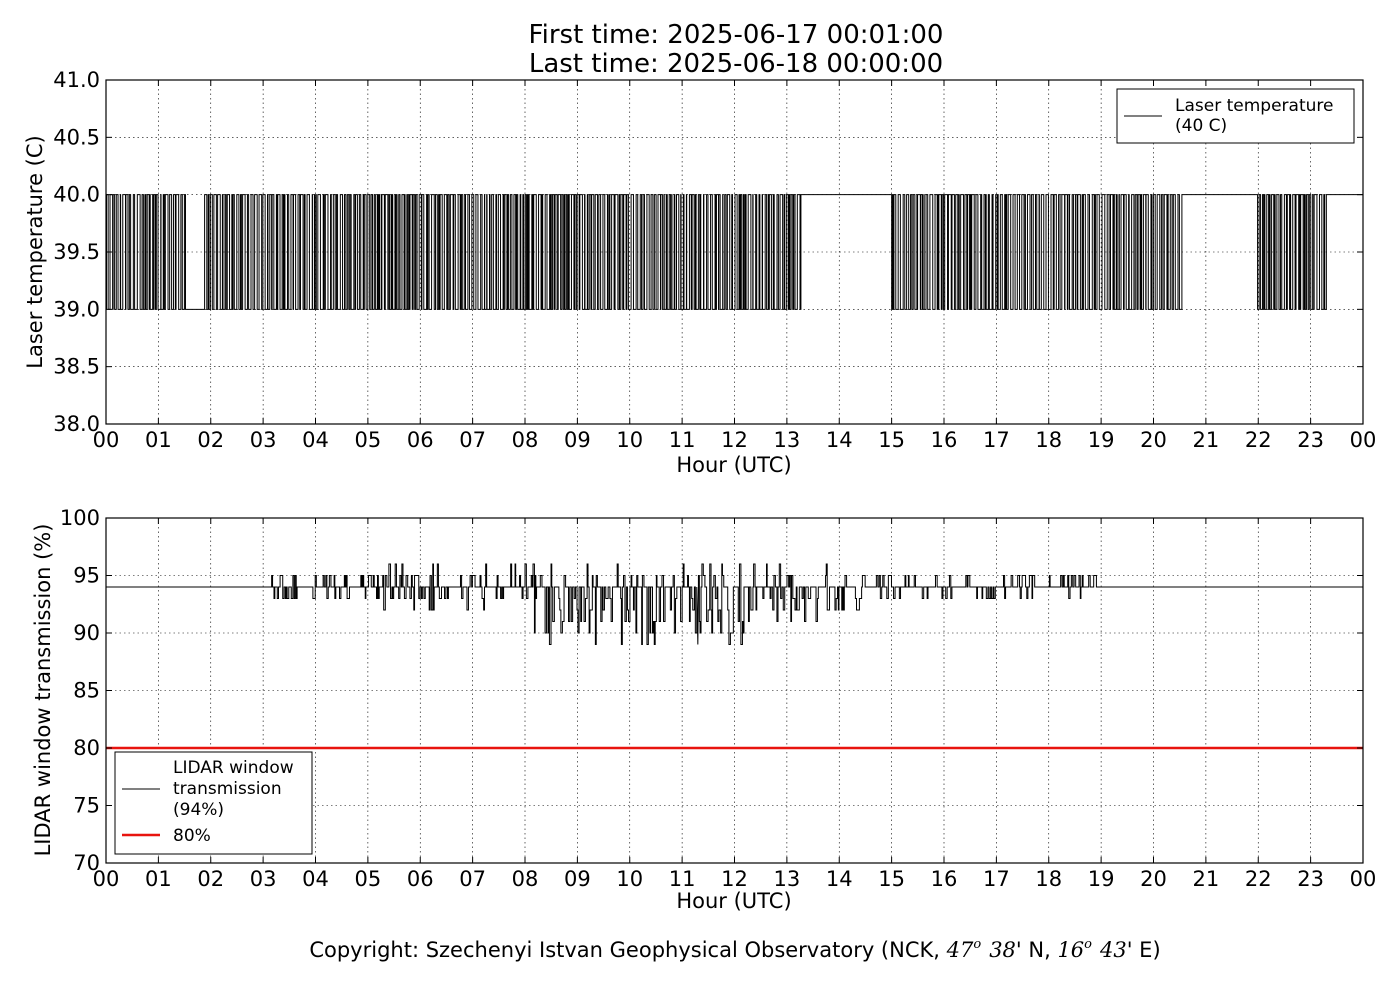 The image size is (1400, 1000). I want to click on laser-temperature-series, so click(734, 252).